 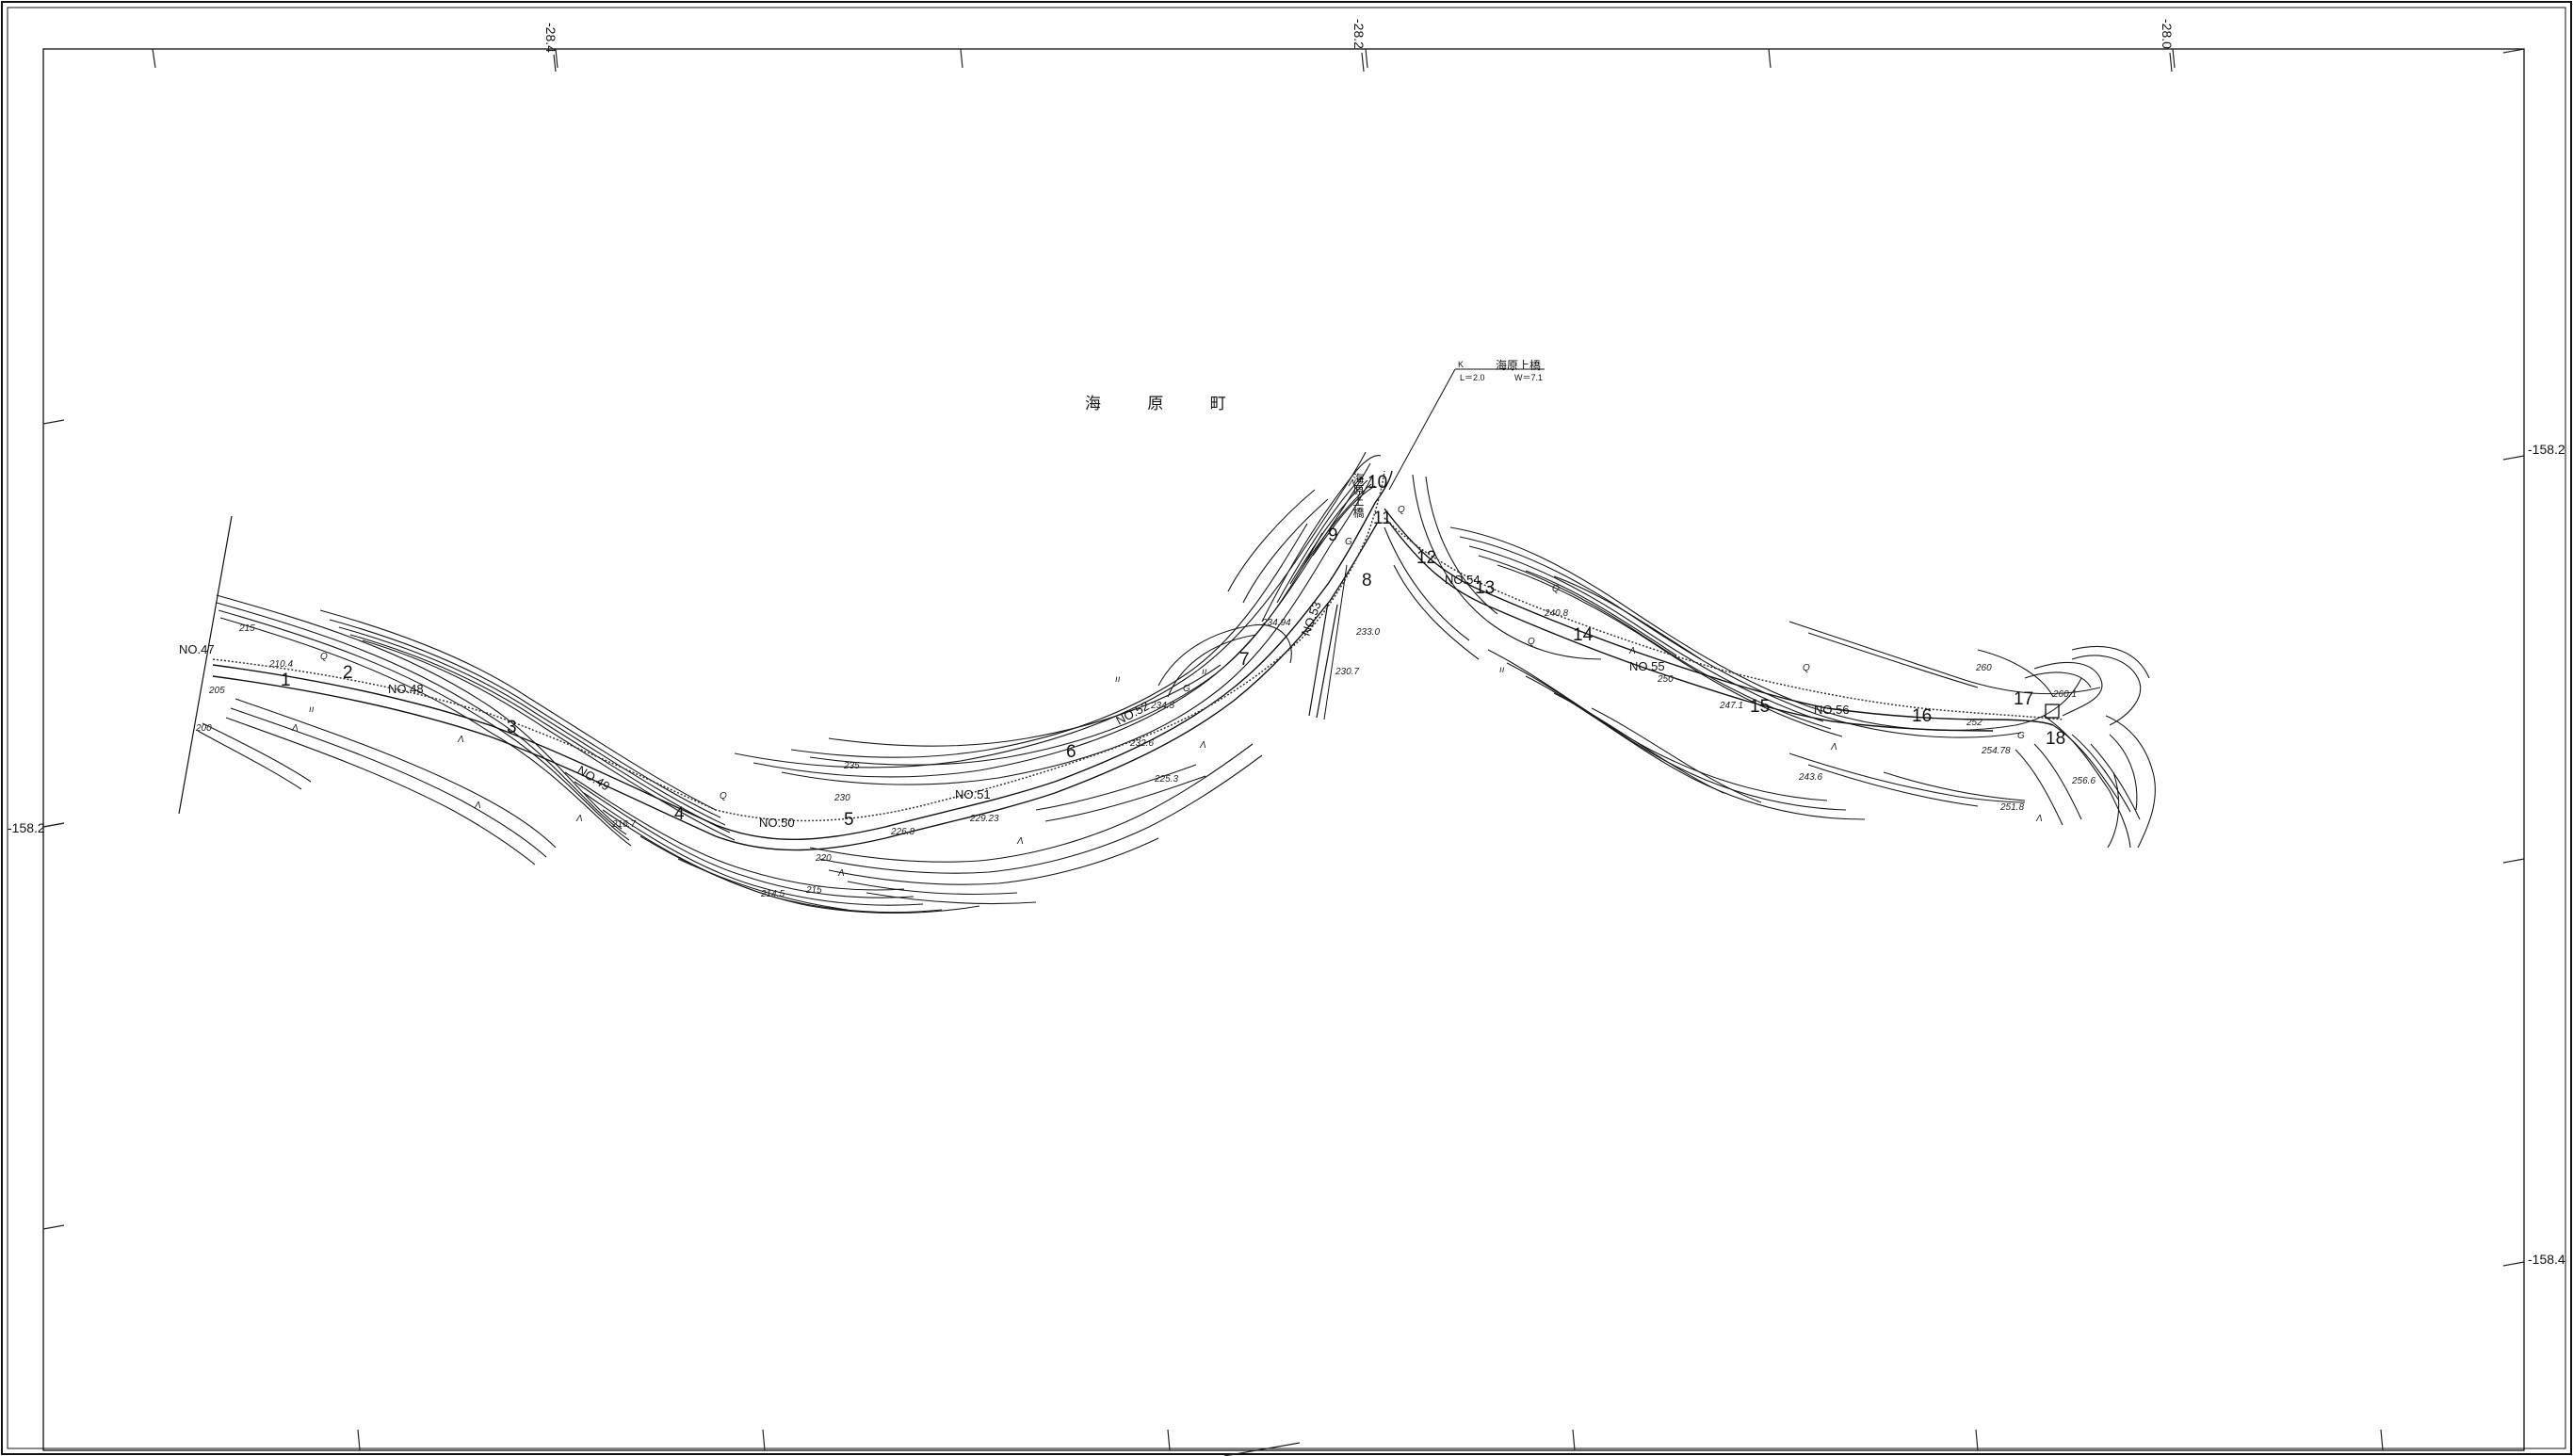 I want to click on section-number: 7, so click(x=1244, y=660).